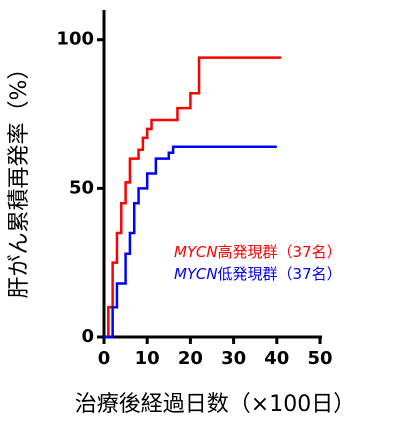  I want to click on y-tick-label: 50, so click(81, 187).